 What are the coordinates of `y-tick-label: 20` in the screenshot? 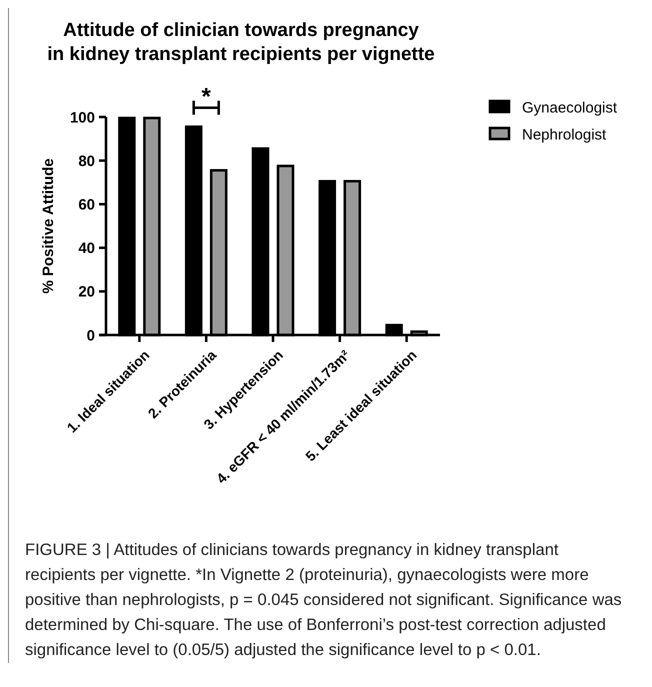 It's located at (86, 292).